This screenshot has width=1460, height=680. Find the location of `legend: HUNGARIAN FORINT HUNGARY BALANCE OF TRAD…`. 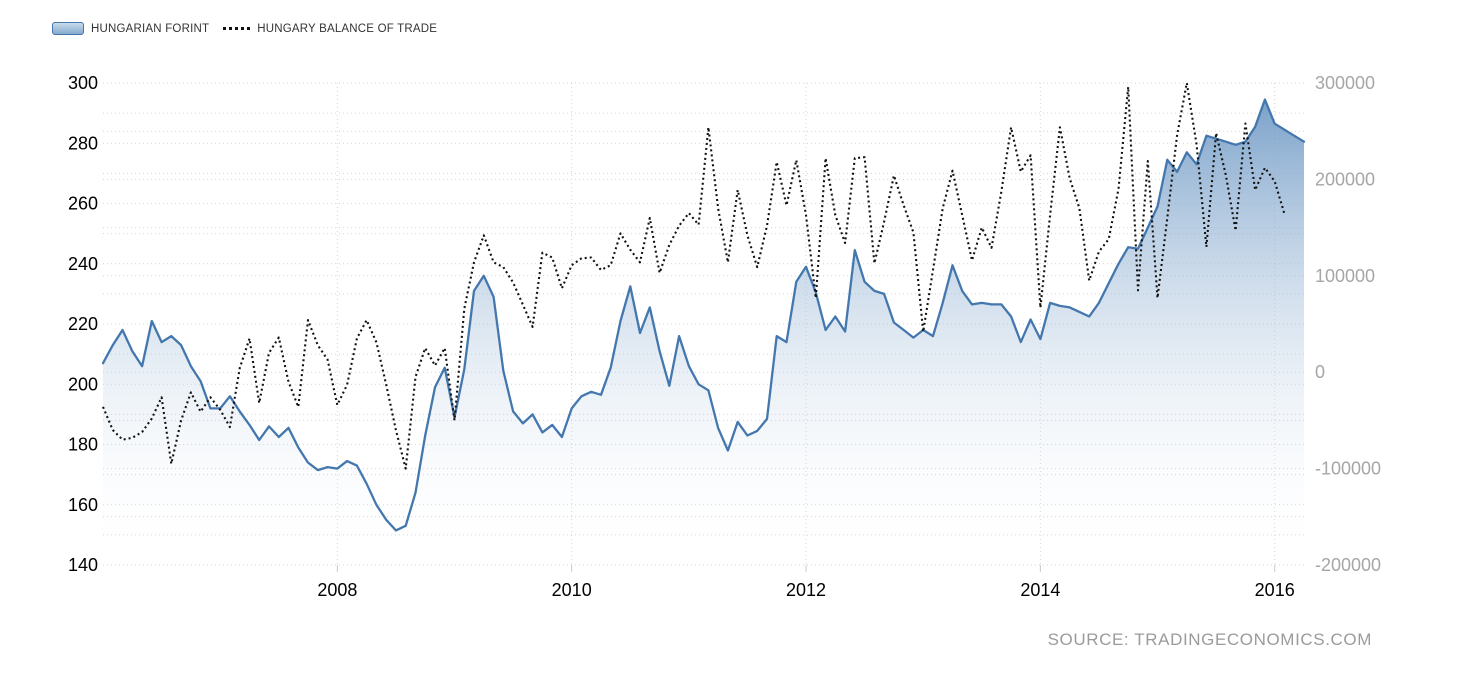

legend: HUNGARIAN FORINT HUNGARY BALANCE OF TRAD… is located at coordinates (244, 28).